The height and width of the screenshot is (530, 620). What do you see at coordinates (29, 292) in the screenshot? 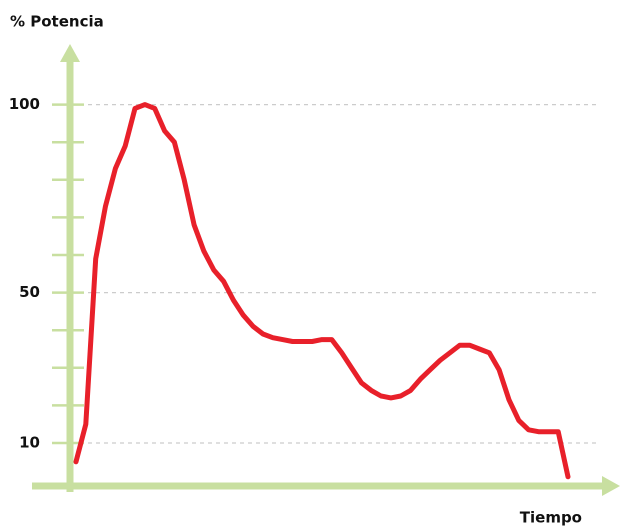
I see `y-tick-label: 50` at bounding box center [29, 292].